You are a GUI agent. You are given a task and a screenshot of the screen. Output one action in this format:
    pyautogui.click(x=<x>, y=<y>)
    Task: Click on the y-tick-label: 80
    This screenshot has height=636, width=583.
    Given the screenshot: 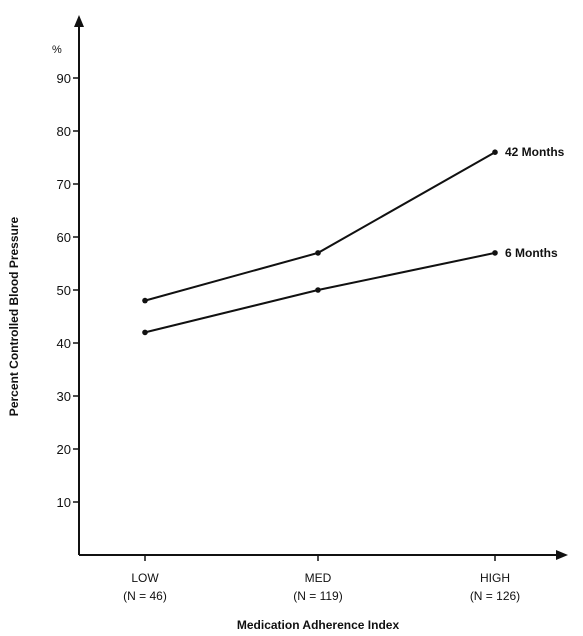 What is the action you would take?
    pyautogui.click(x=64, y=131)
    